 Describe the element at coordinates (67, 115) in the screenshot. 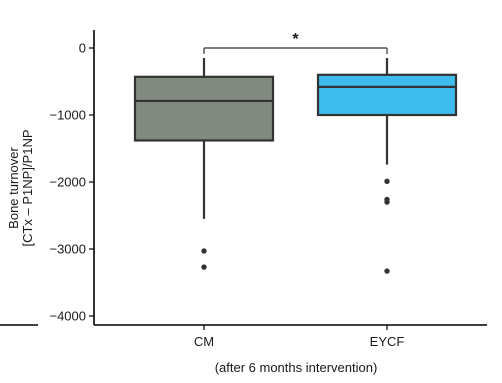

I see `y-tick-label: −1000` at that location.